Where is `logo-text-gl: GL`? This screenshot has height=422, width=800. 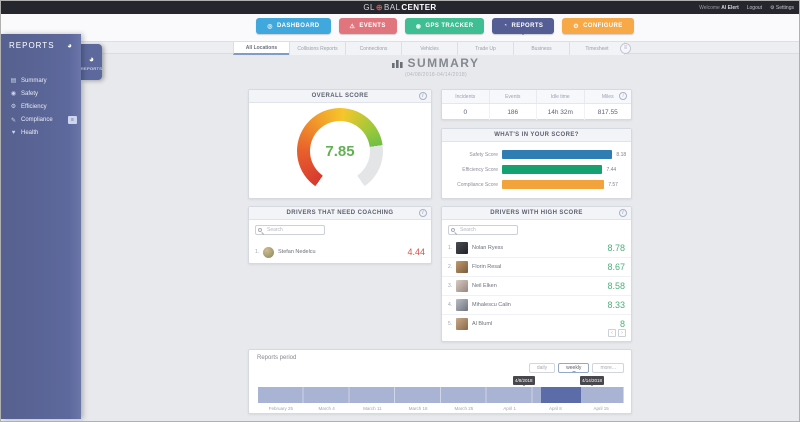 logo-text-gl: GL is located at coordinates (369, 7).